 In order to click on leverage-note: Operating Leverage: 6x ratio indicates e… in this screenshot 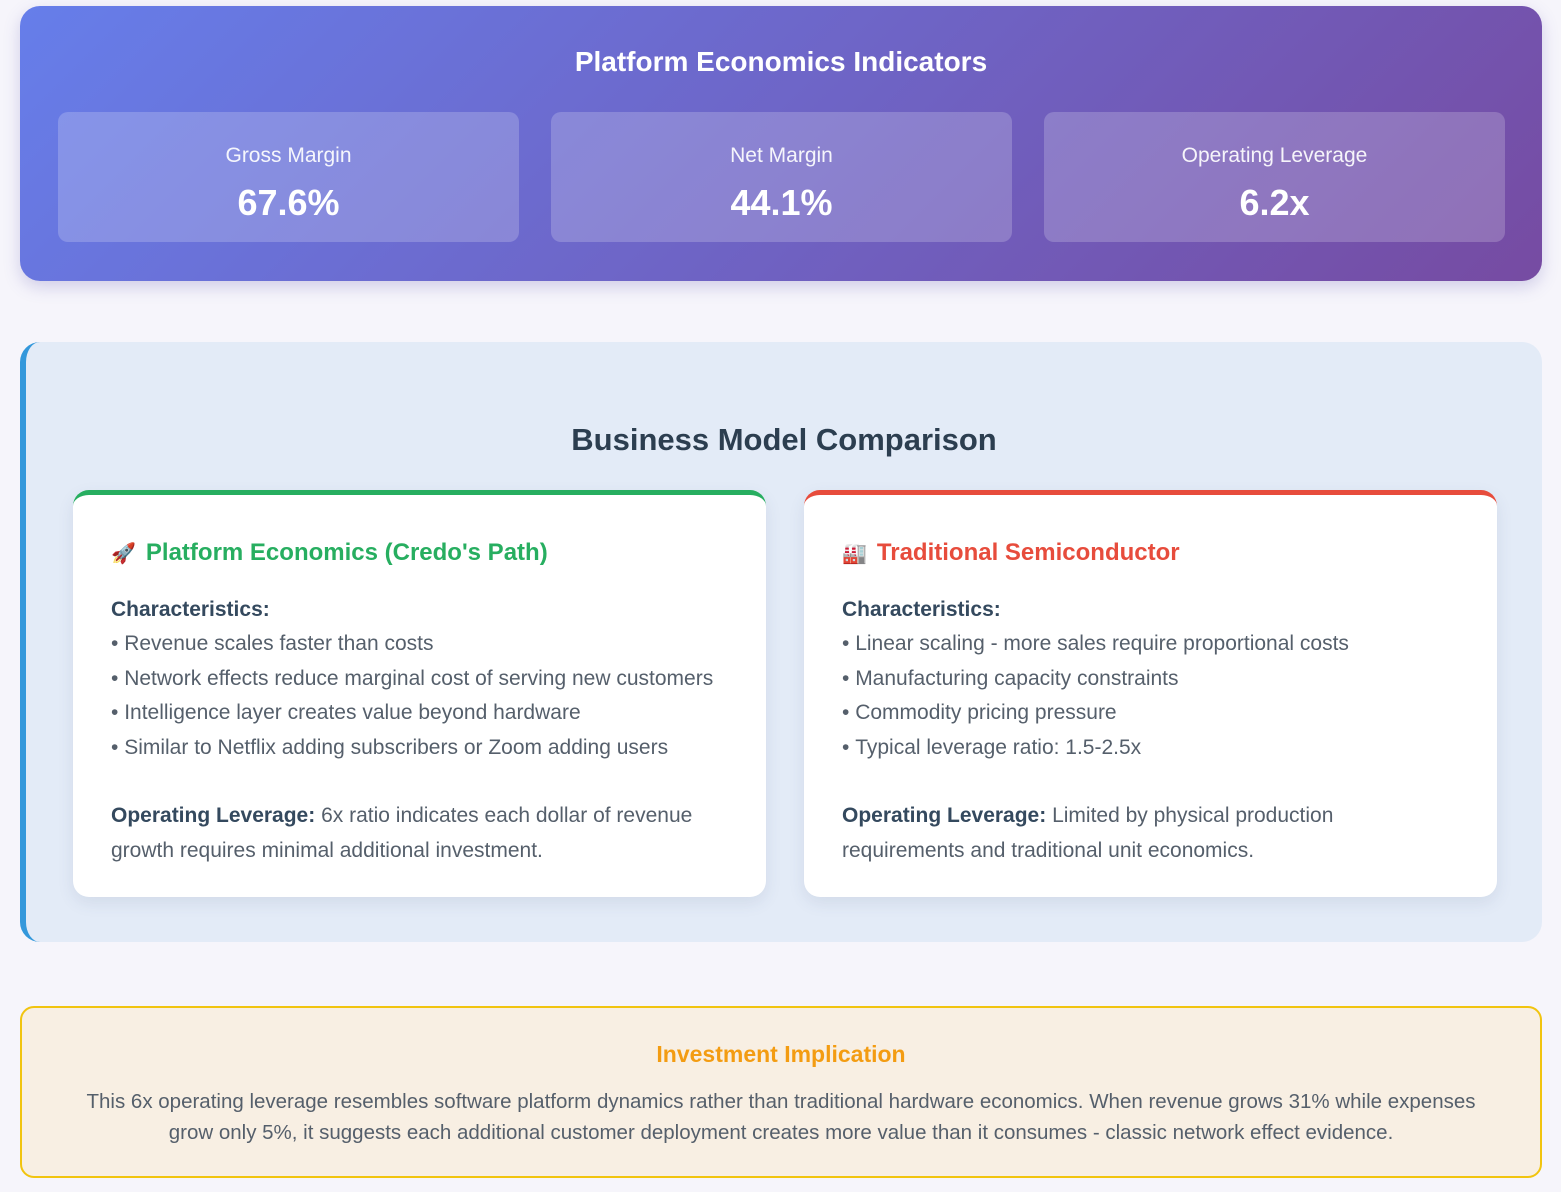, I will do `click(419, 833)`.